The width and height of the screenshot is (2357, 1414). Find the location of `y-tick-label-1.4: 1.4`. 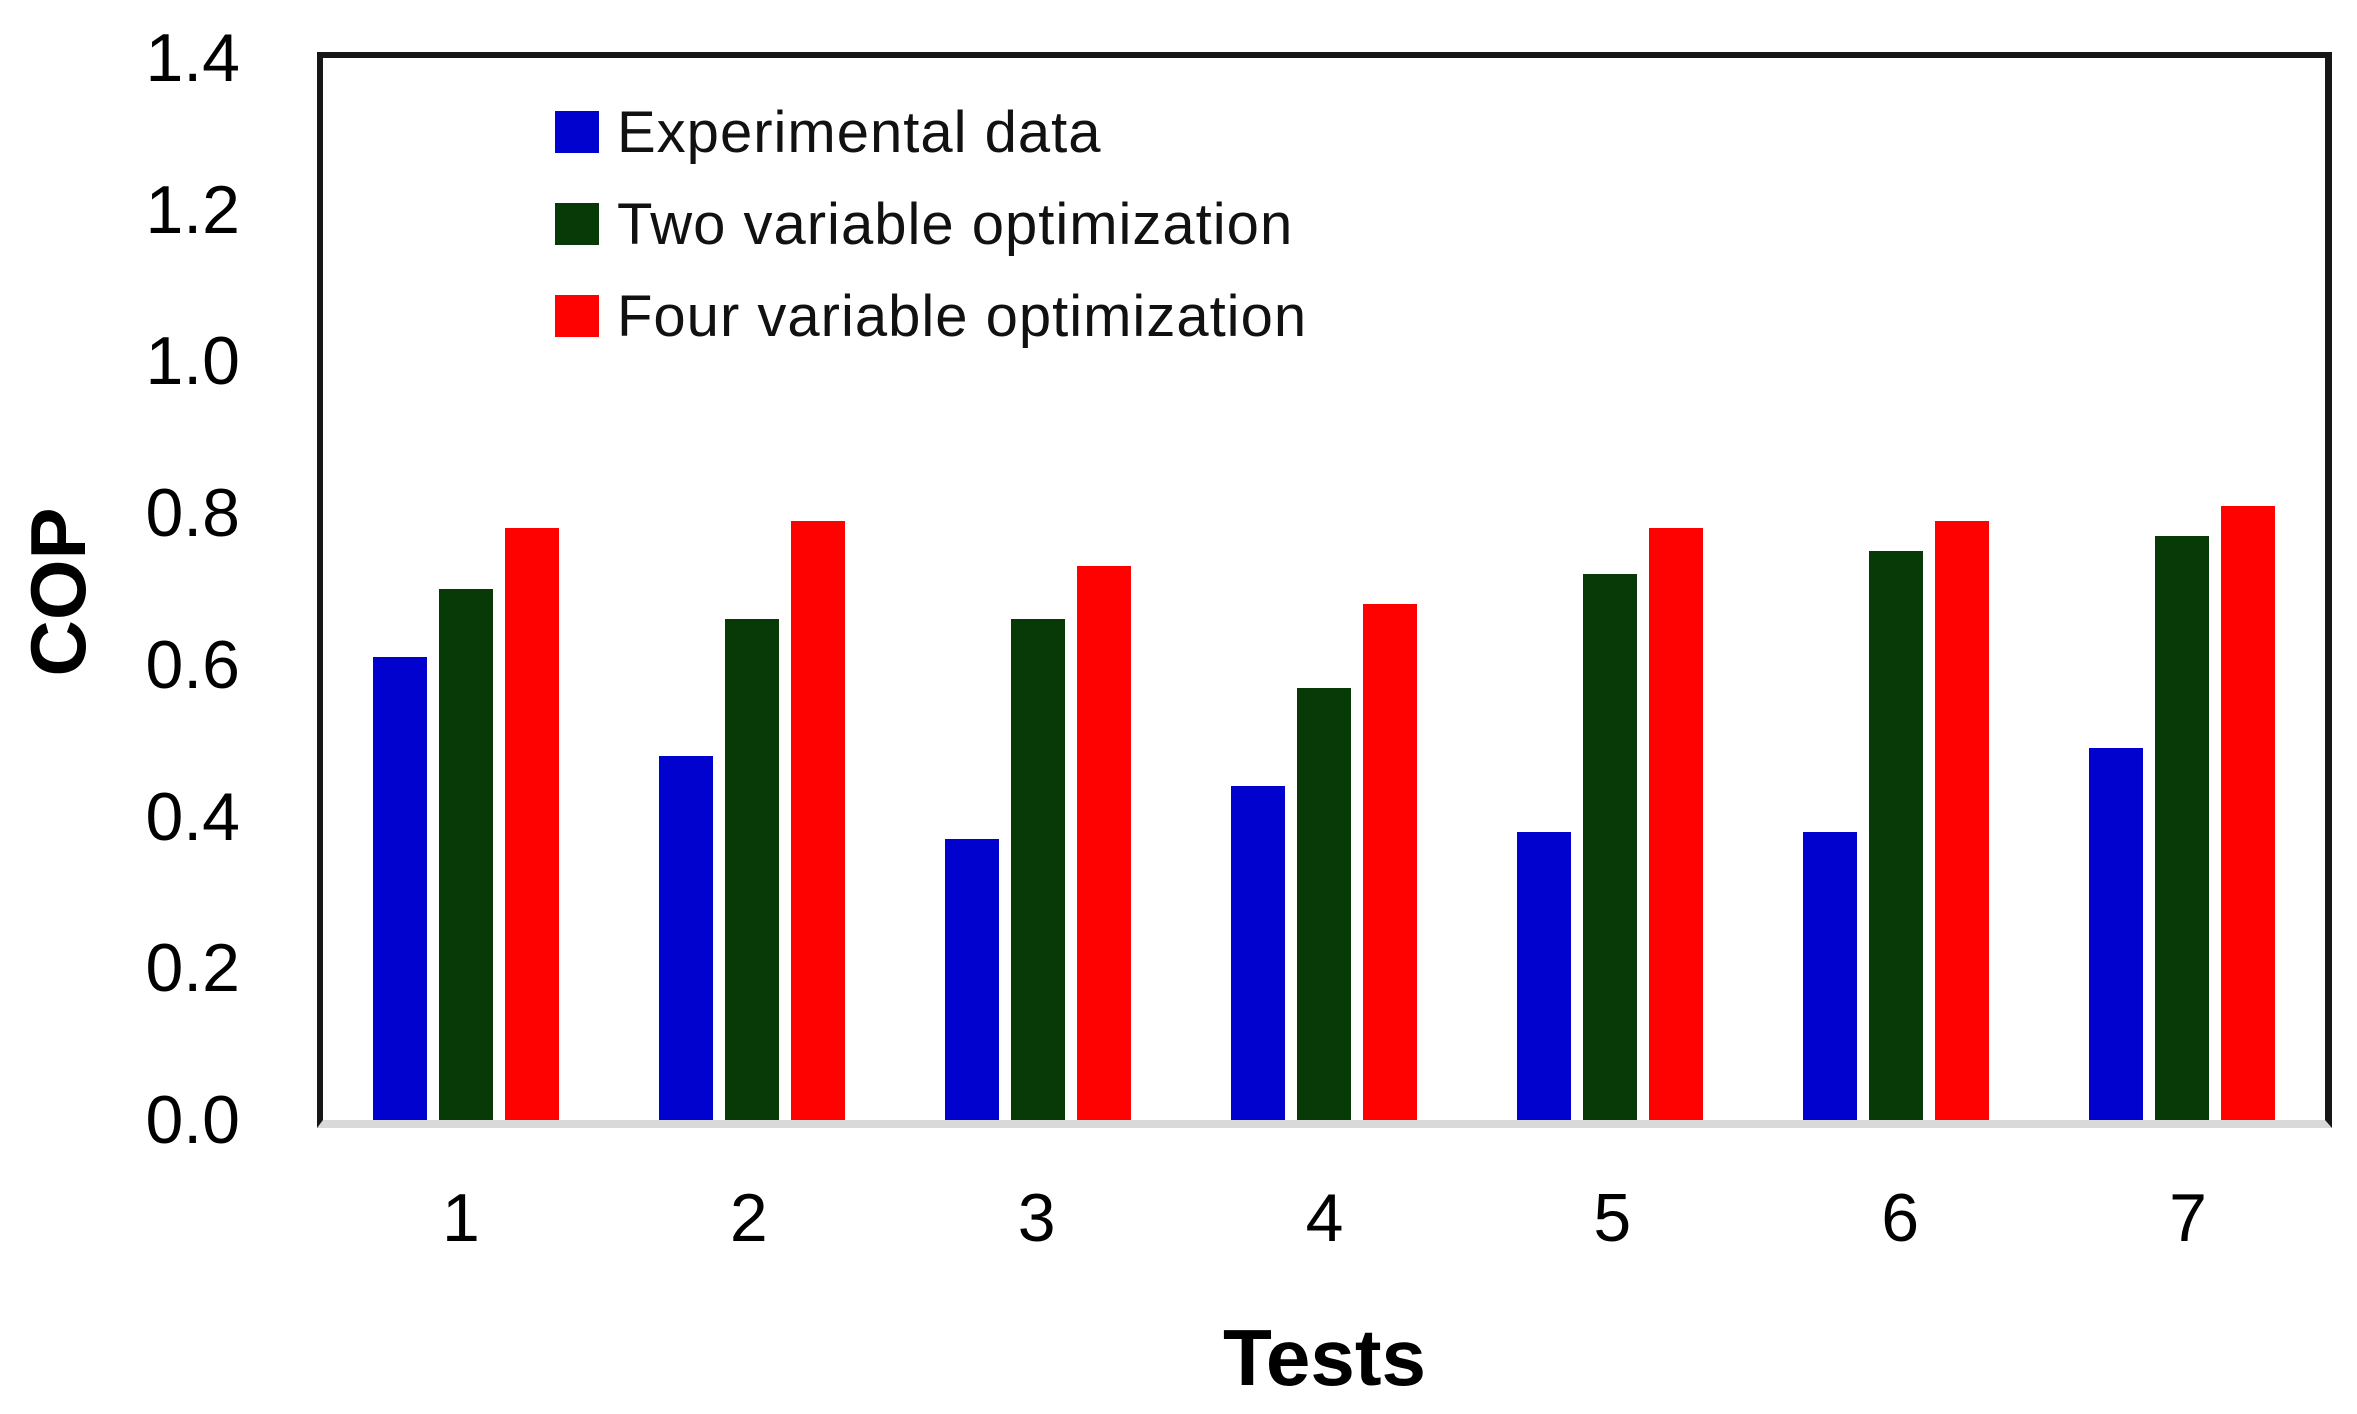

y-tick-label-1.4: 1.4 is located at coordinates (192, 58).